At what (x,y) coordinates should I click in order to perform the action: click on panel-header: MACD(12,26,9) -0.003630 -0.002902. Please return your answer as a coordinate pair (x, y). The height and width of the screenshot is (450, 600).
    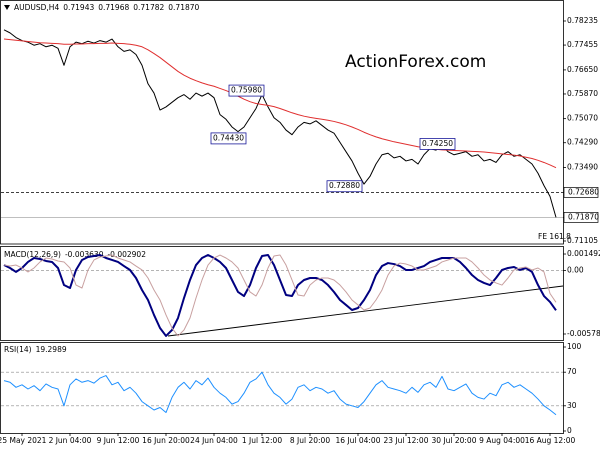
    Looking at the image, I should click on (75, 254).